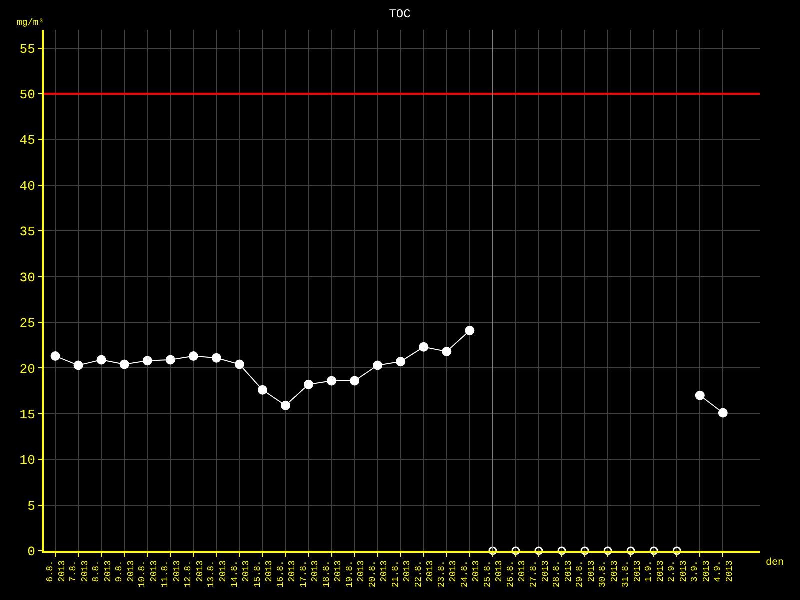  Describe the element at coordinates (775, 563) in the screenshot. I see `x-axis-title: den` at that location.